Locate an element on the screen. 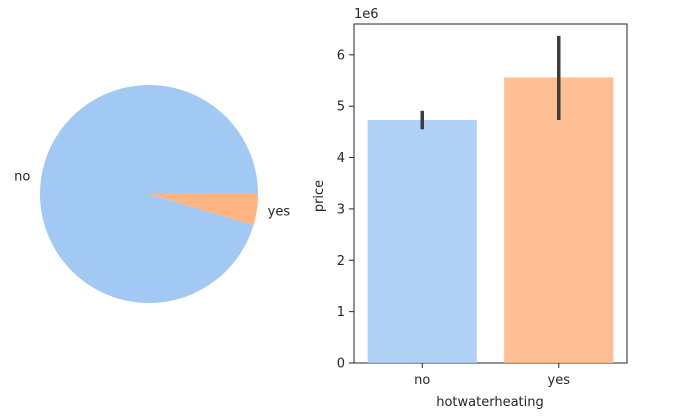 This screenshot has height=420, width=673. x-tick-label-no: no is located at coordinates (422, 380).